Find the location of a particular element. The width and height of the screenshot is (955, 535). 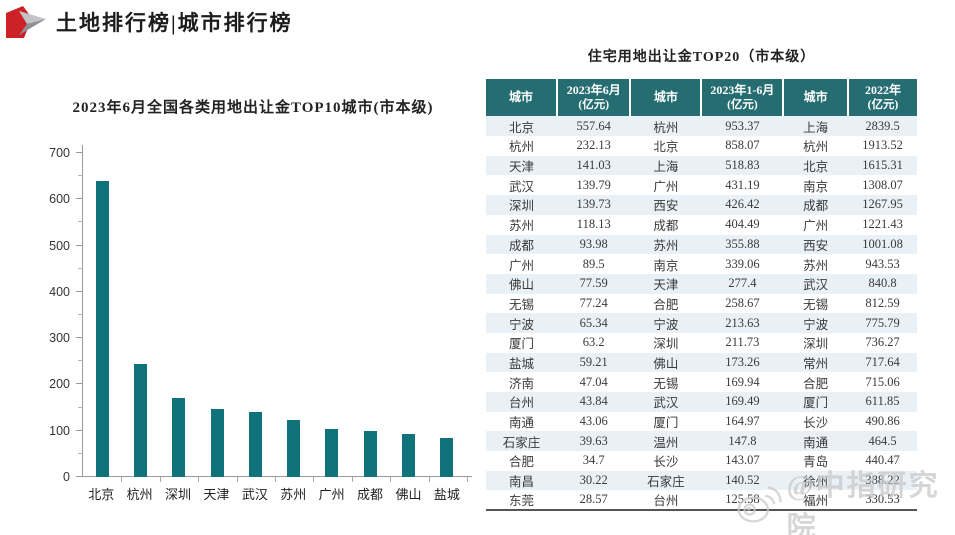

table-cell: 143.07 is located at coordinates (742, 460).